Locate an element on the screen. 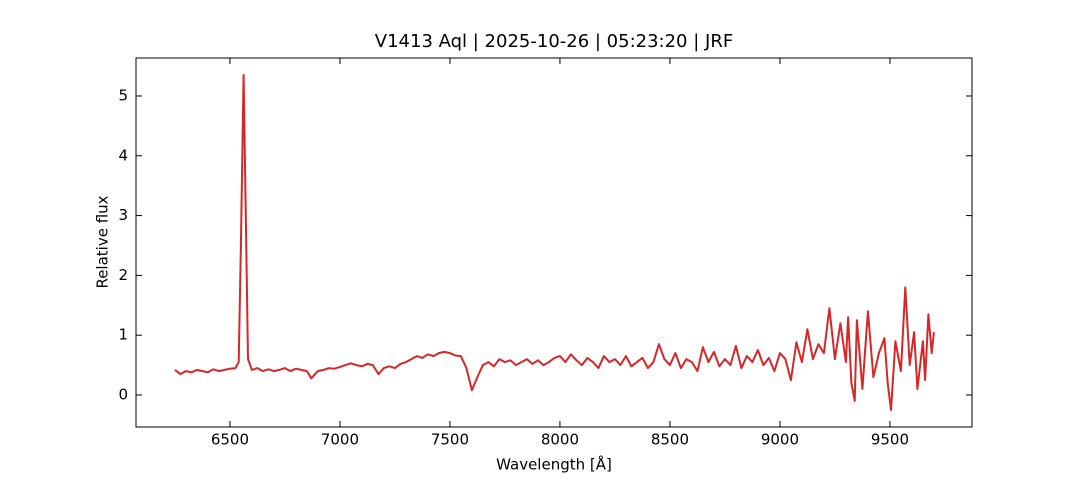  x-tick-label: 8000 is located at coordinates (560, 440).